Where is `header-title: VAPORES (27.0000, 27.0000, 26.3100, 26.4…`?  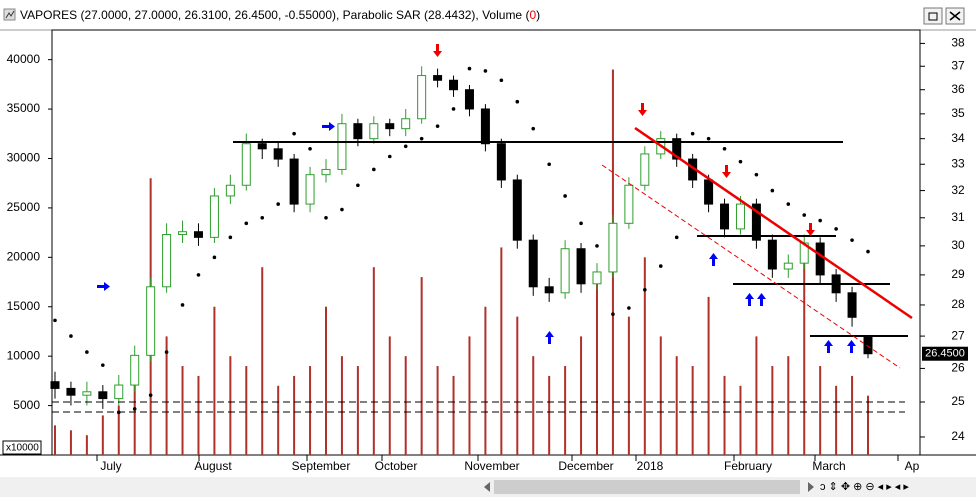
header-title: VAPORES (27.0000, 27.0000, 26.3100, 26.4… is located at coordinates (280, 15).